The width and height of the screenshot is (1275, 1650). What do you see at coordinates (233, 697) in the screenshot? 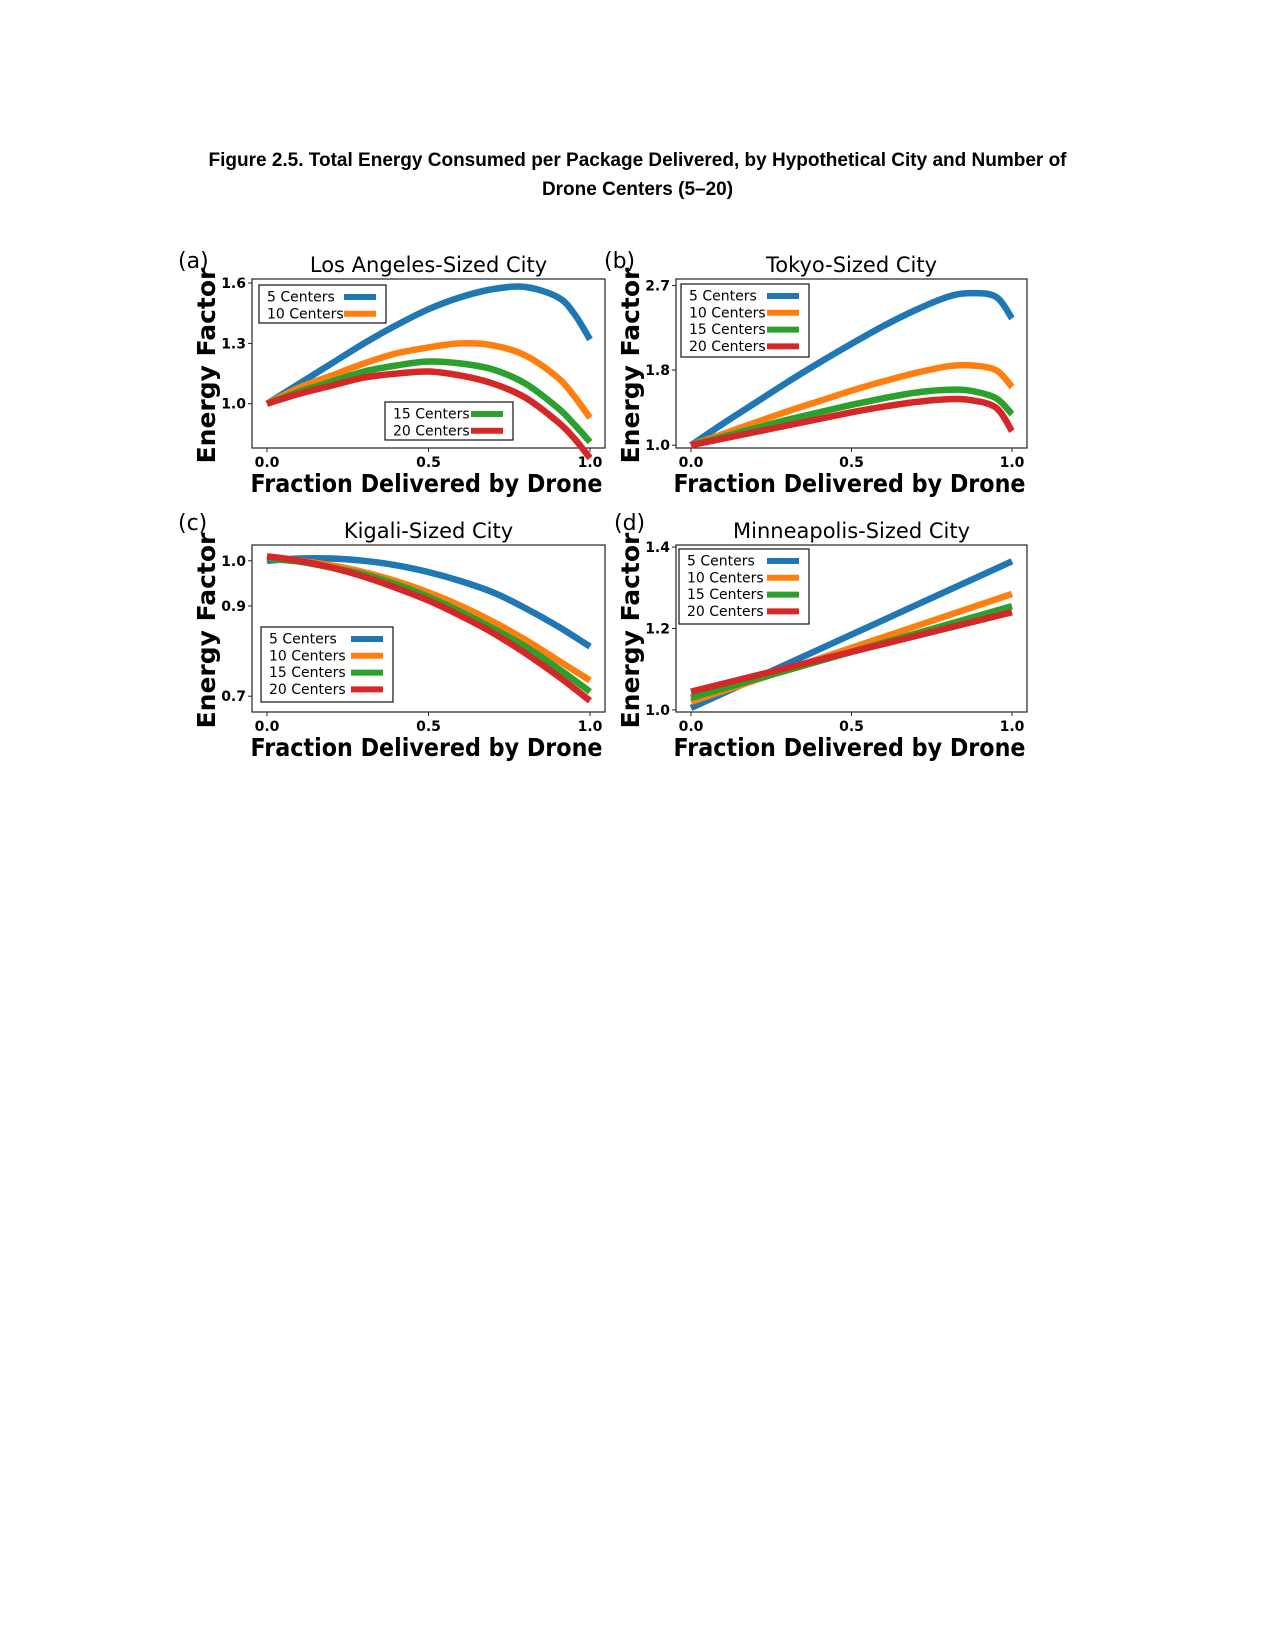
I see `y-tick-label: 0.7` at bounding box center [233, 697].